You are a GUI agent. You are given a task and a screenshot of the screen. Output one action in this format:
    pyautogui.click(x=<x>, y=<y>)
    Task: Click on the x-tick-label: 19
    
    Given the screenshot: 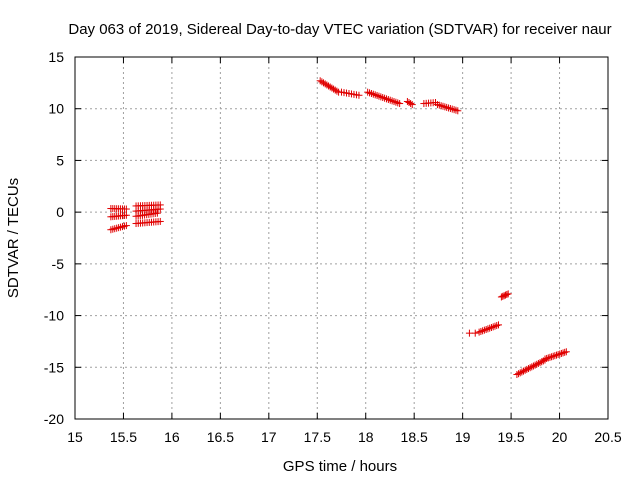 What is the action you would take?
    pyautogui.click(x=463, y=437)
    